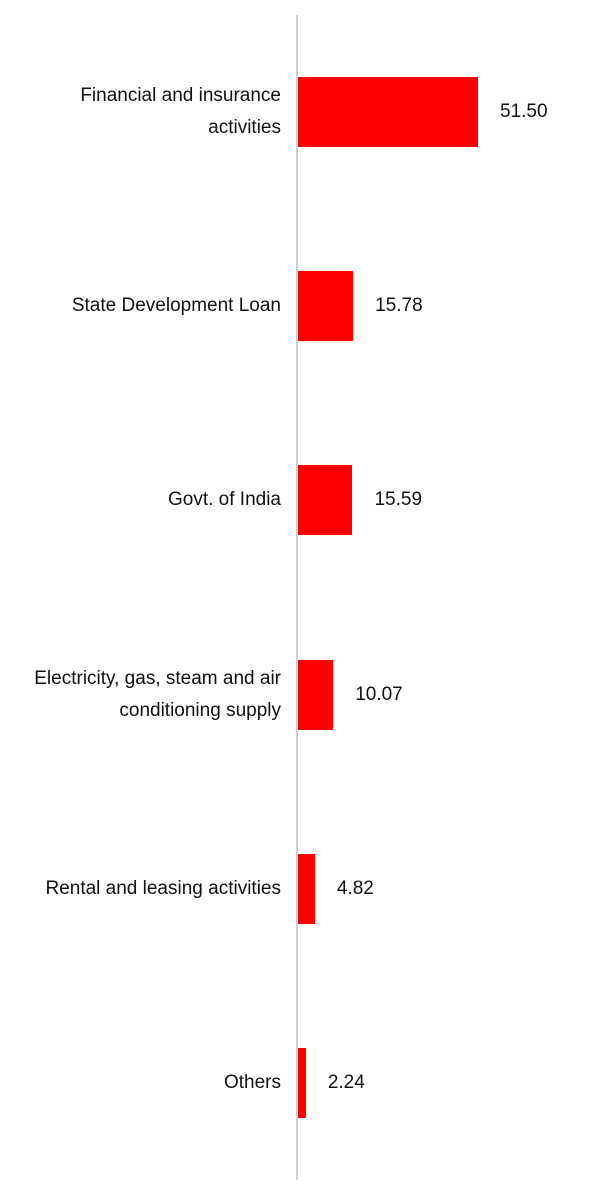 This screenshot has width=605, height=1195. I want to click on value-label: 51.50, so click(524, 112).